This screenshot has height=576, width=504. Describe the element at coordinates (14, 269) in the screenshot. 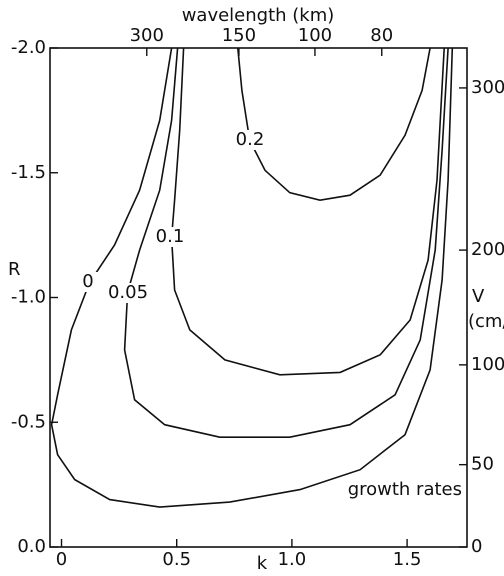

I see `y-axis-label: R` at that location.